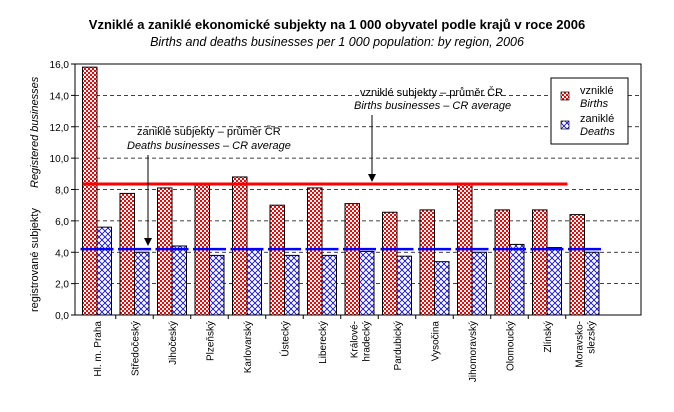 This screenshot has width=674, height=412. Describe the element at coordinates (398, 345) in the screenshot. I see `x-tick-label: Pardubický` at that location.